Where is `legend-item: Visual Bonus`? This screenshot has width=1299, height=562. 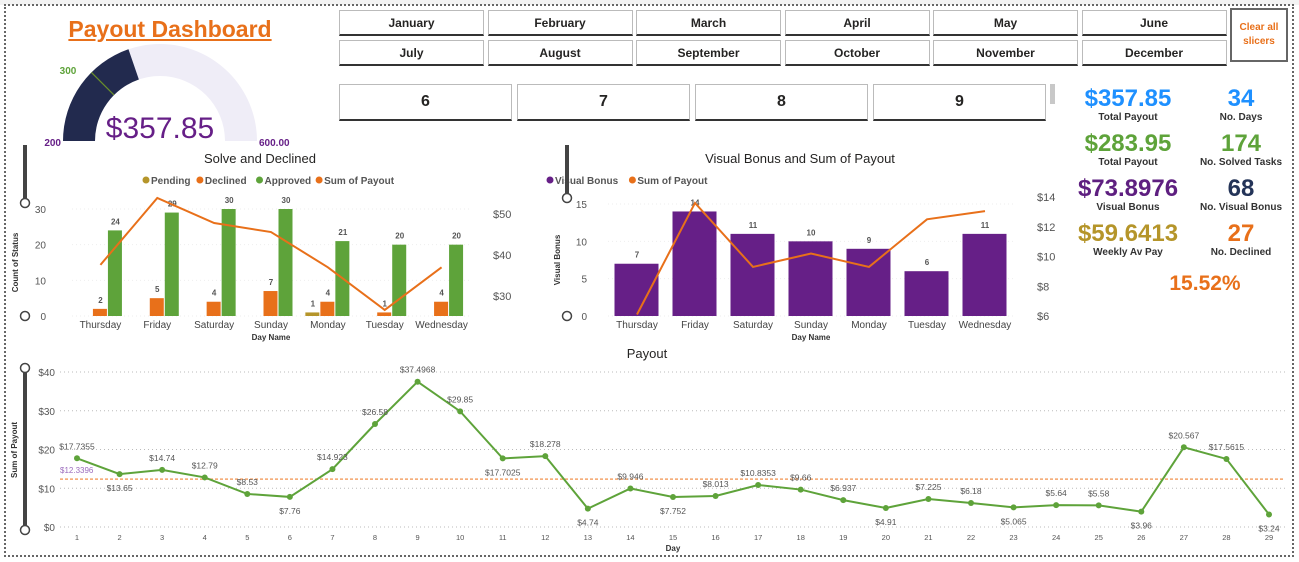
legend-item: Visual Bonus is located at coordinates (587, 181).